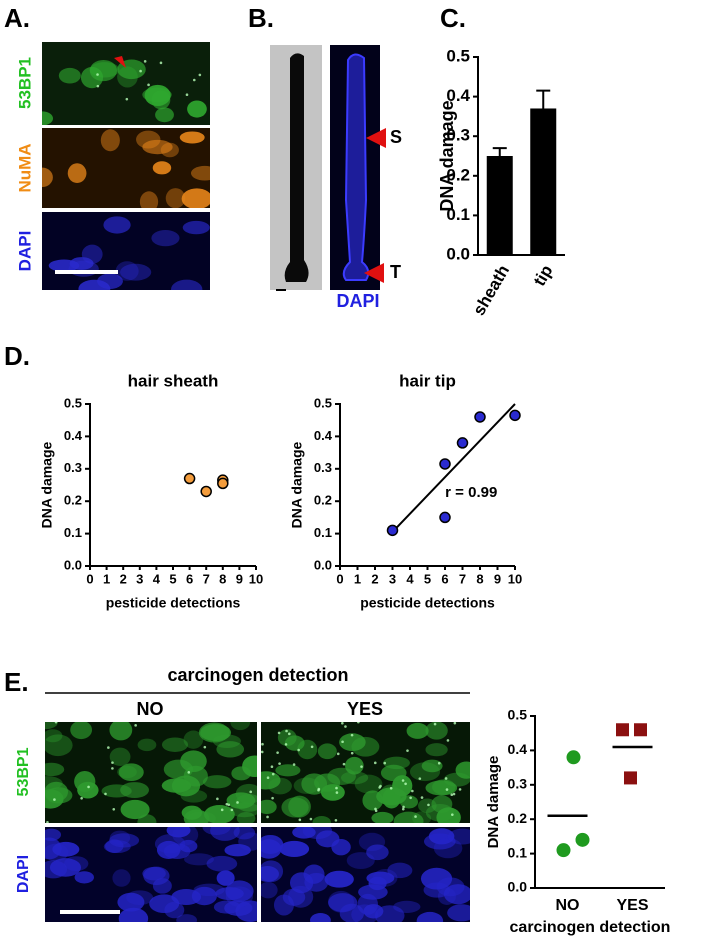 This screenshot has width=704, height=950. What do you see at coordinates (365, 709) in the screenshot?
I see `column-label: YES` at bounding box center [365, 709].